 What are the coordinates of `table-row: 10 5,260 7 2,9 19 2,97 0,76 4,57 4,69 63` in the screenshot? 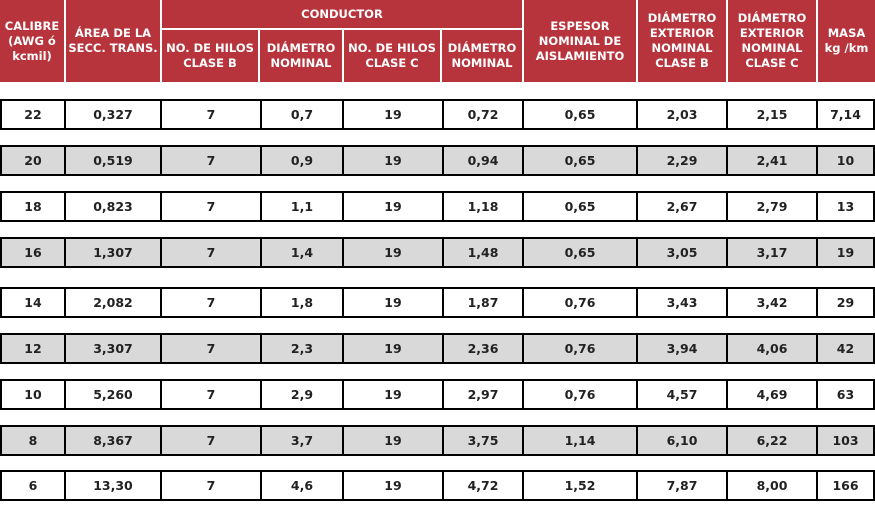 It's located at (437, 394).